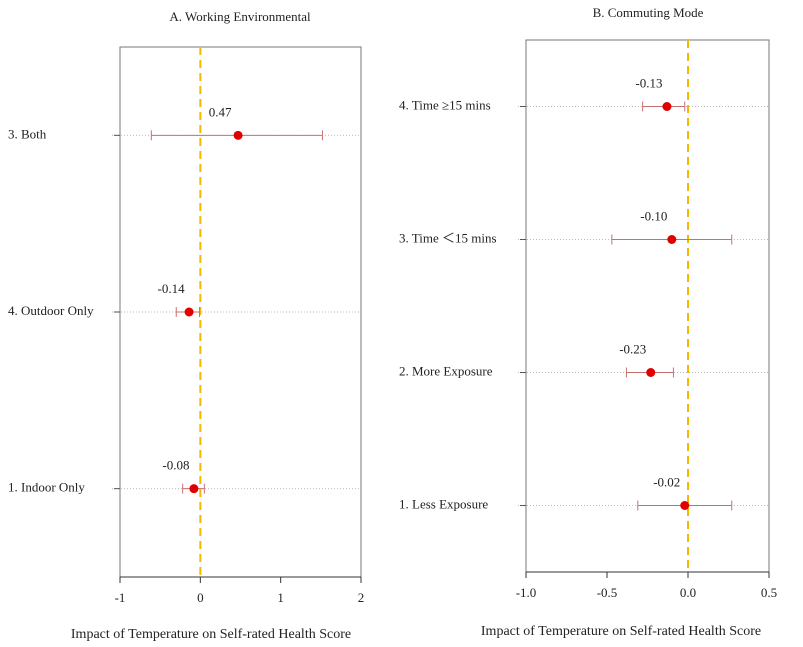 This screenshot has height=647, width=803. Describe the element at coordinates (632, 348) in the screenshot. I see `value-label: -0.23` at that location.